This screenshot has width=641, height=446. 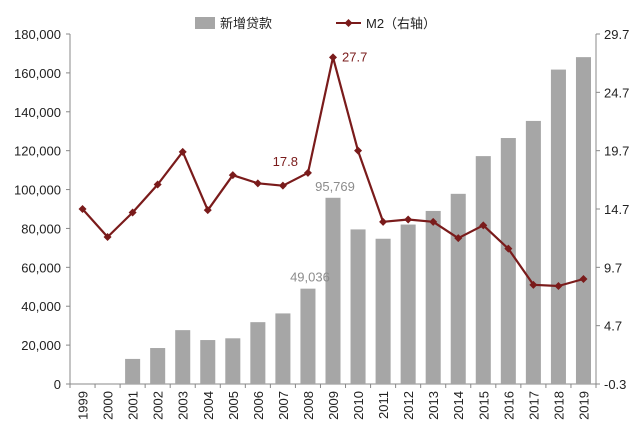 What do you see at coordinates (57, 384) in the screenshot?
I see `y-left-tick-label: 0` at bounding box center [57, 384].